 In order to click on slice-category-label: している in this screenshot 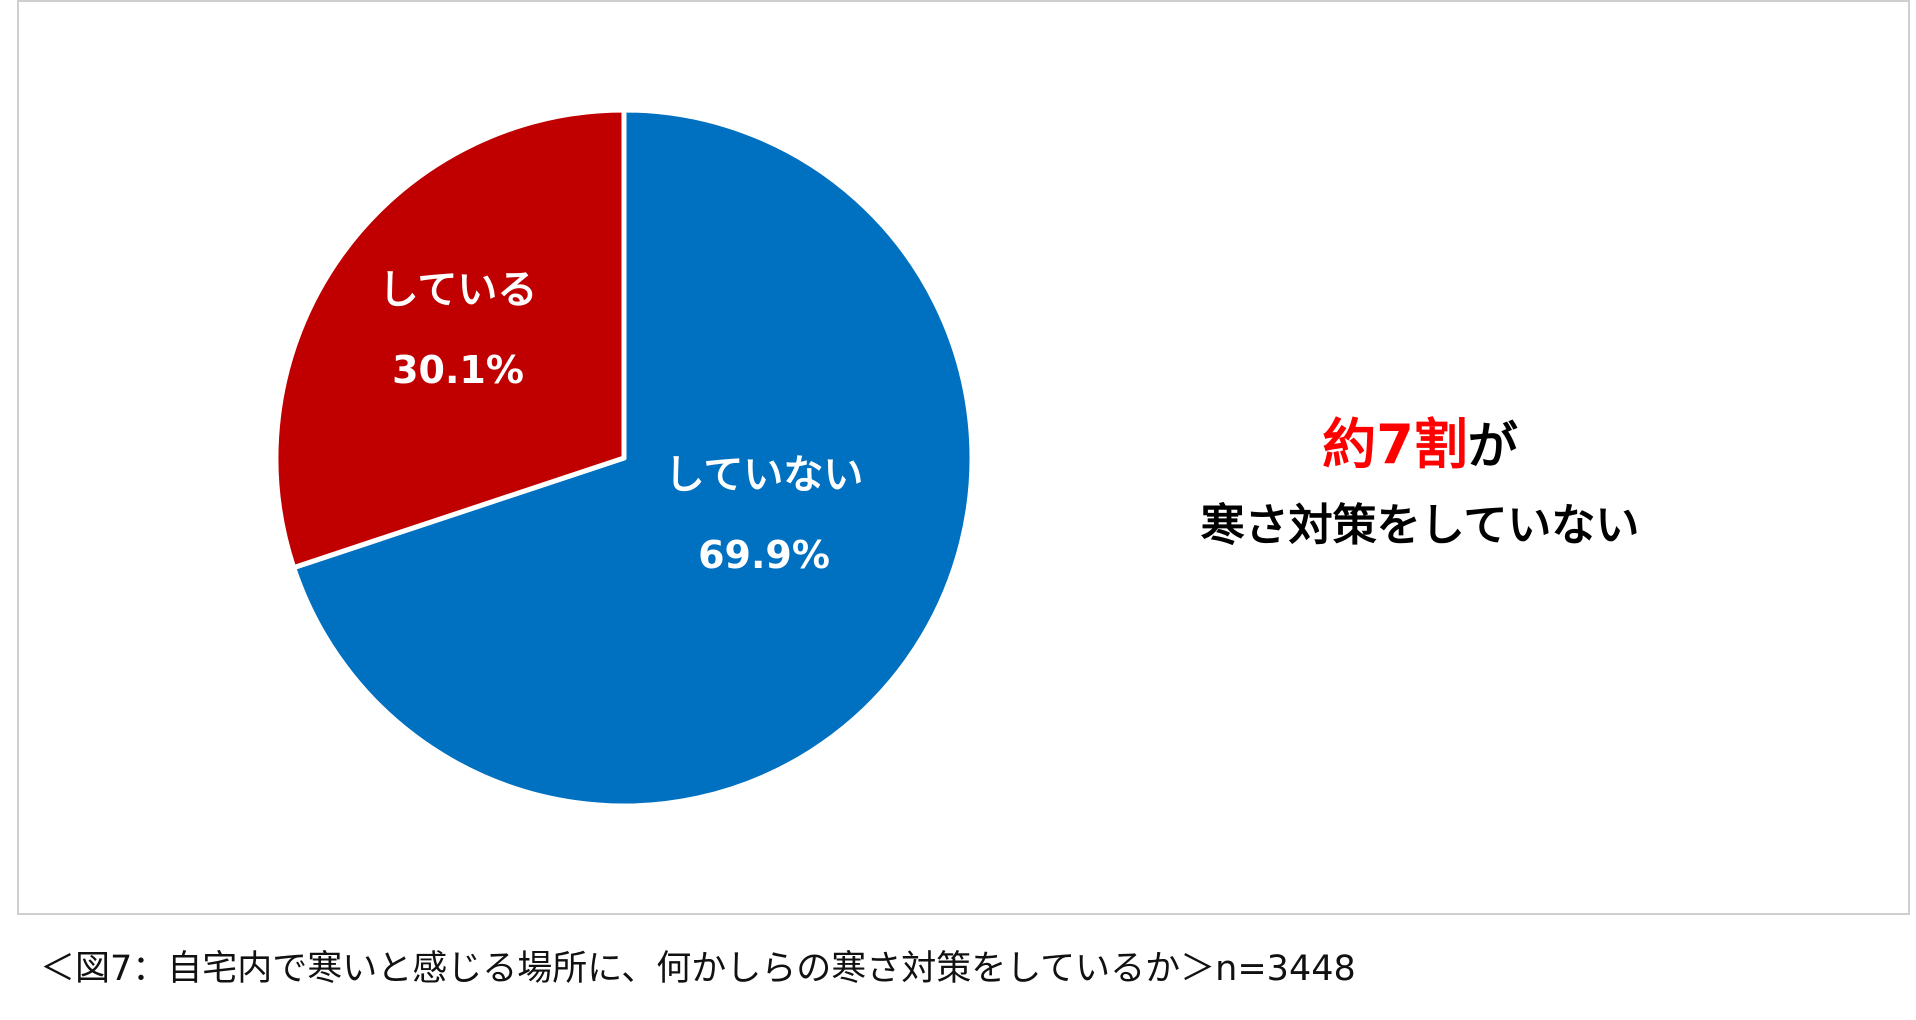, I will do `click(458, 290)`.